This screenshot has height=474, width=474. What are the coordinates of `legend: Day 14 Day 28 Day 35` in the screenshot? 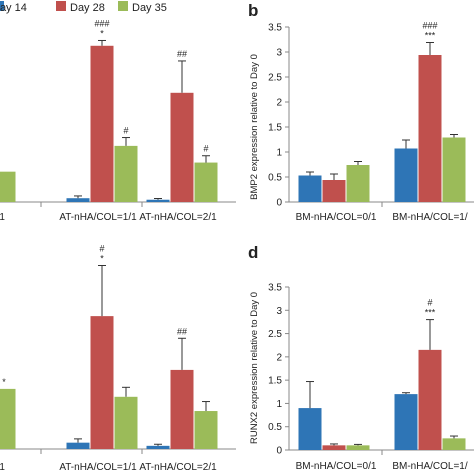 It's located at (83, 7).